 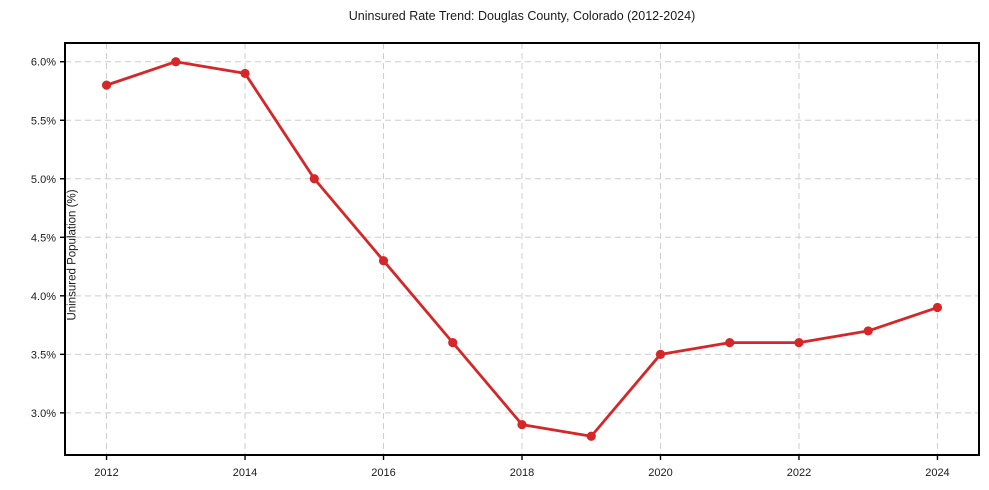 I want to click on x-tick-label: 2014, so click(x=245, y=473).